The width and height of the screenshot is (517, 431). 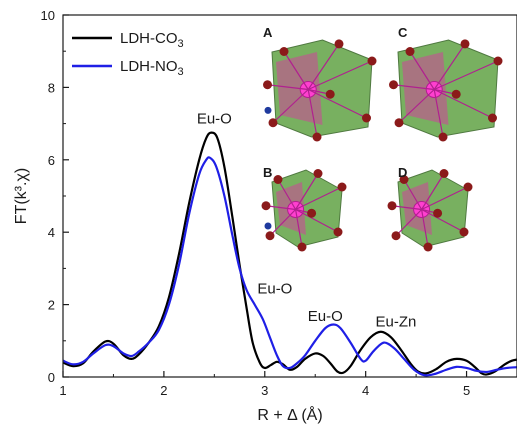 I want to click on y-axis: 0 2 4 6 8 10, so click(x=55, y=196).